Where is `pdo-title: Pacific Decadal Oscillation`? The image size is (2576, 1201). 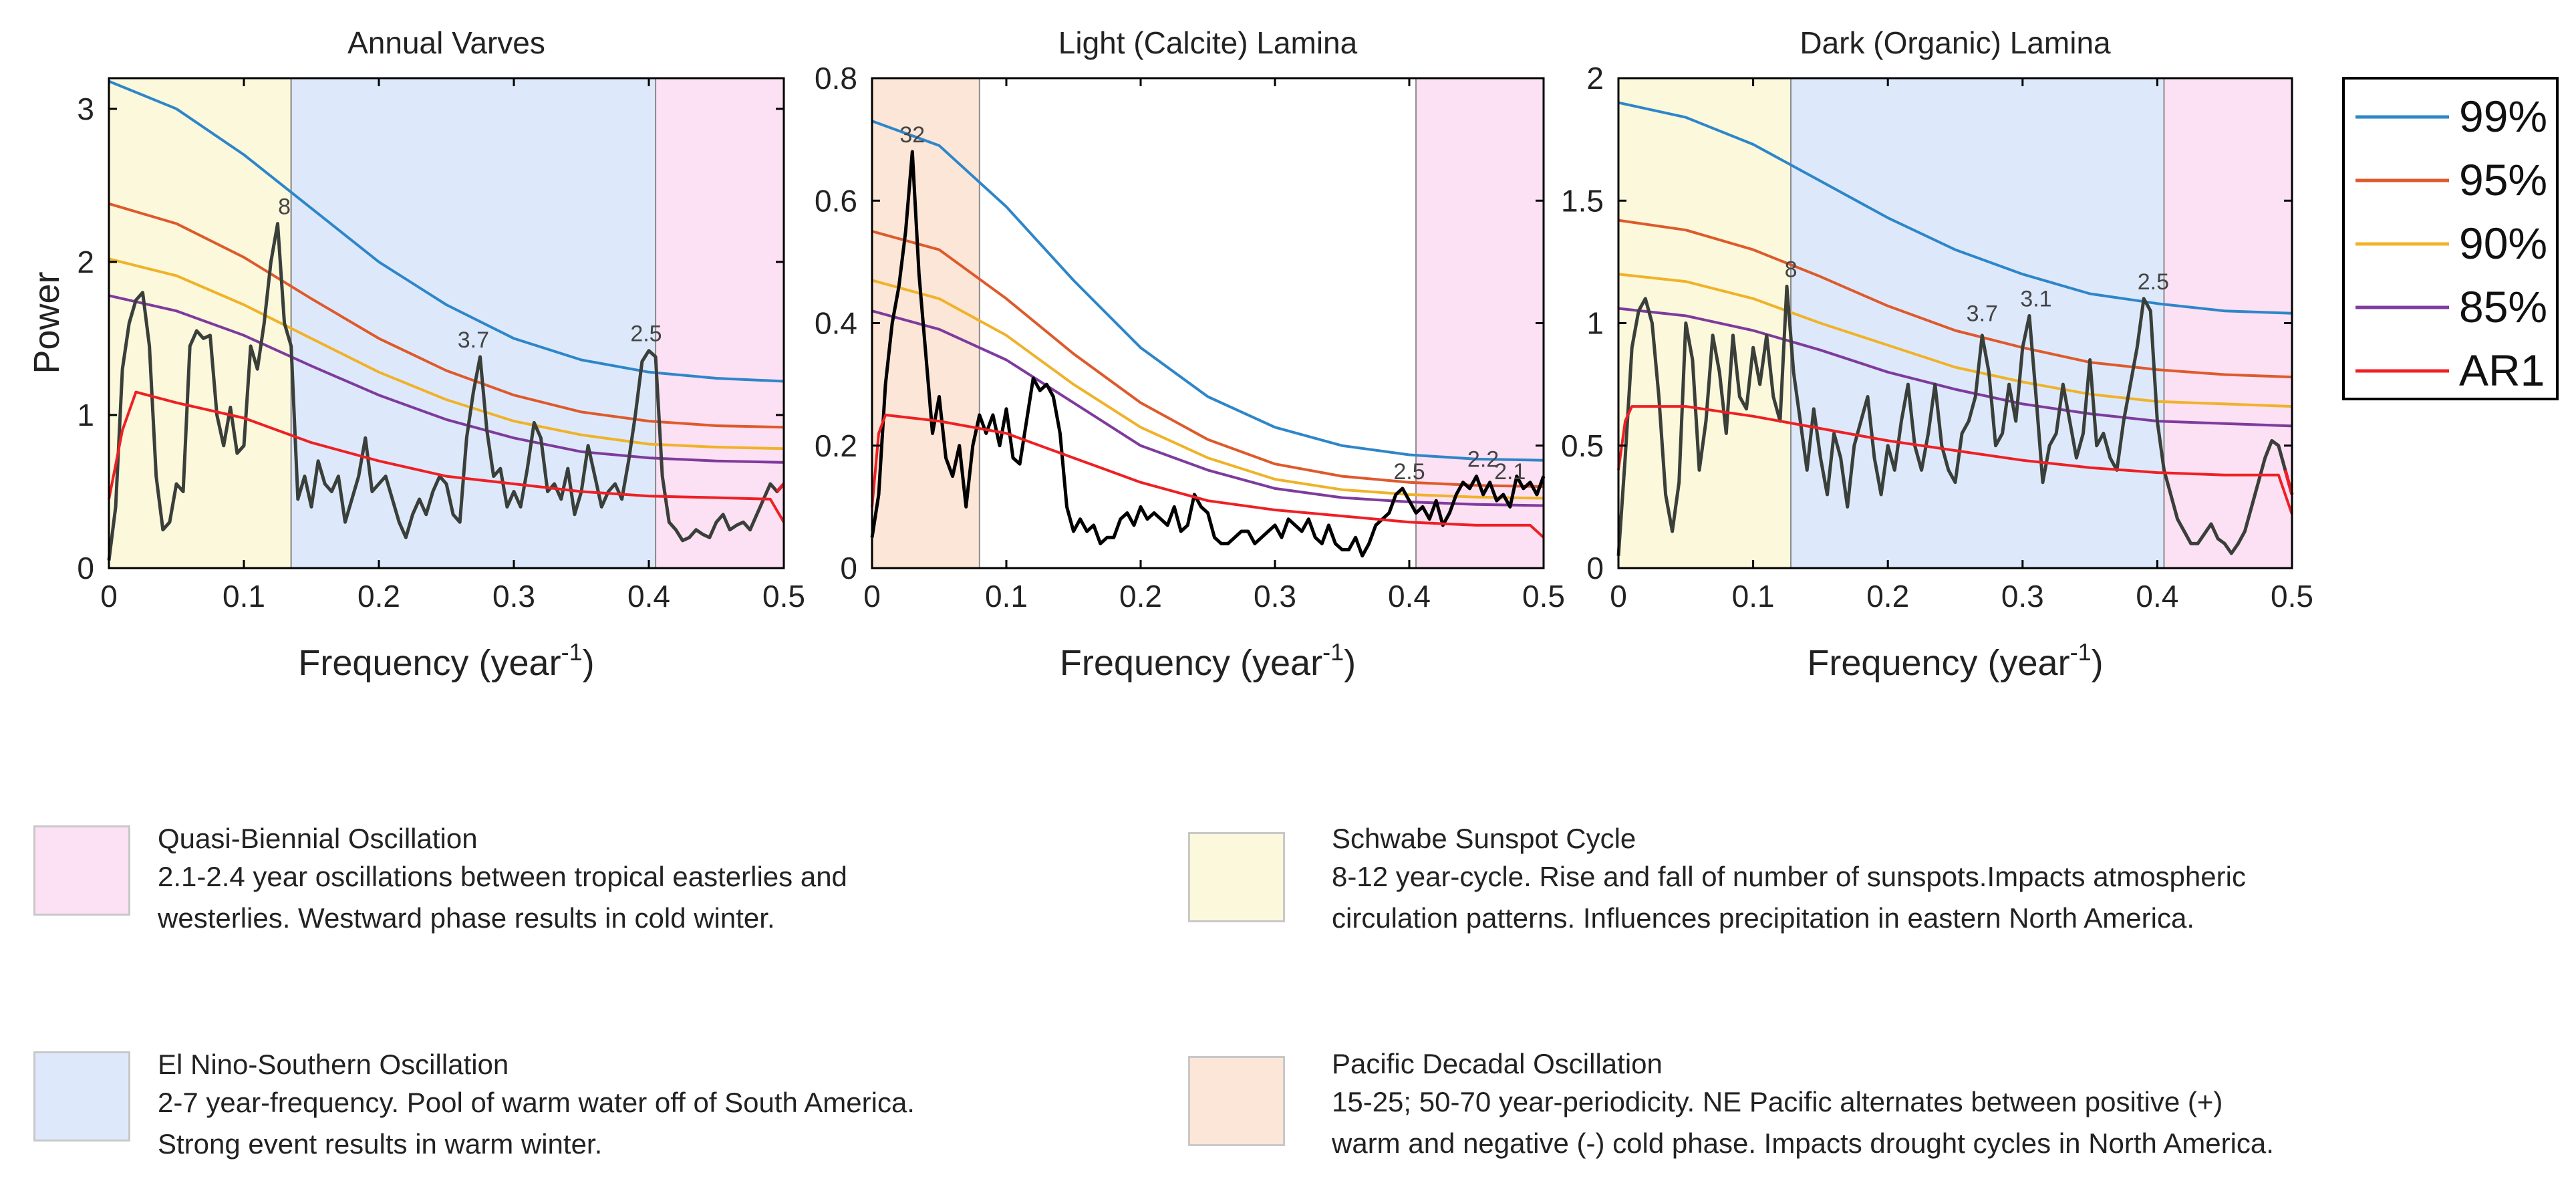
pdo-title: Pacific Decadal Oscillation is located at coordinates (1497, 1063).